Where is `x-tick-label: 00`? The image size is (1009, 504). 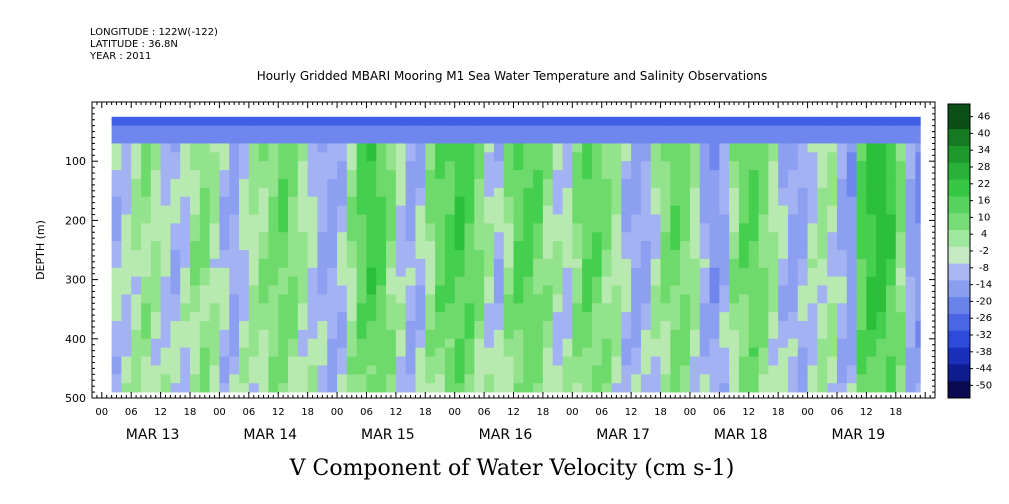 x-tick-label: 00 is located at coordinates (572, 412).